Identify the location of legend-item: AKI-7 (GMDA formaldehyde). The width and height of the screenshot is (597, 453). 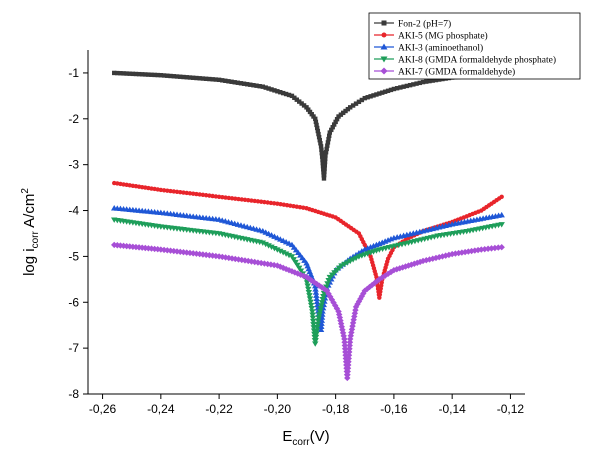
(444, 72).